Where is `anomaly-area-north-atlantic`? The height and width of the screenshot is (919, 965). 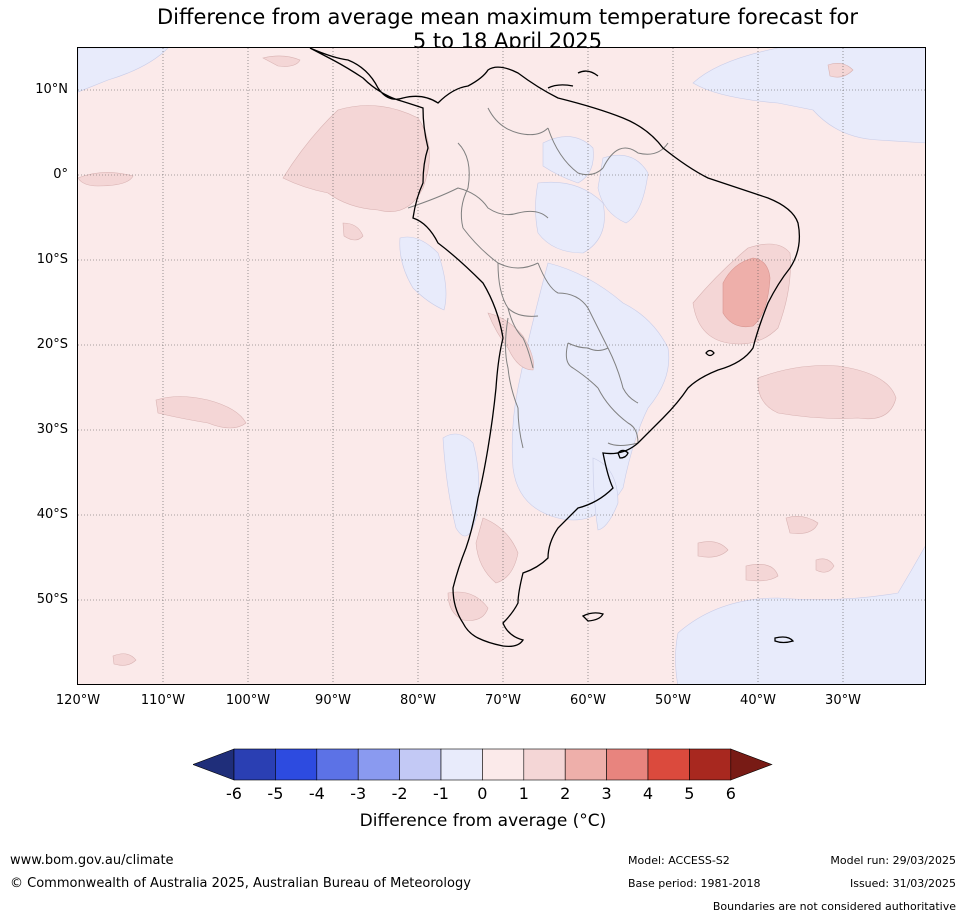
anomaly-area-north-atlantic is located at coordinates (808, 96).